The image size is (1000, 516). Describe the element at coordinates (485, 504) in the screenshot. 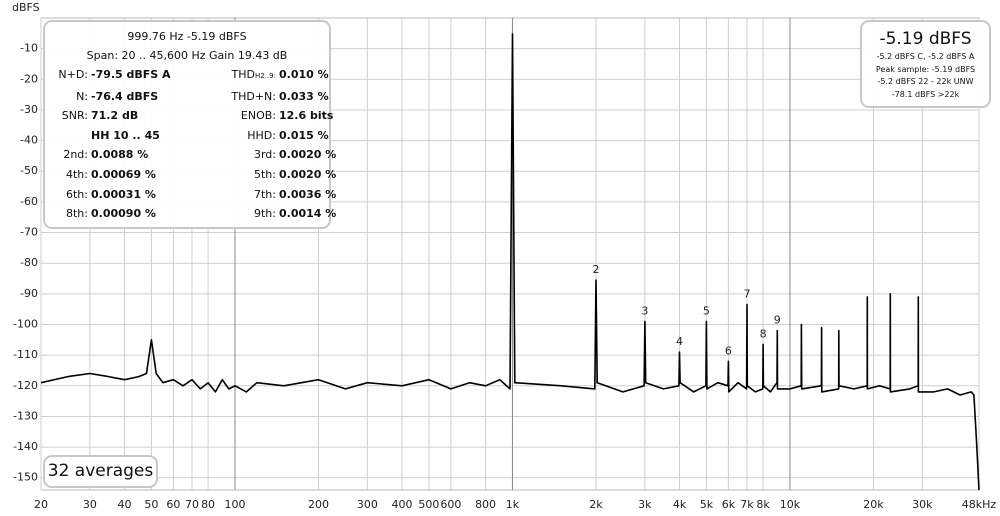

I see `x-tick-label: 800` at that location.